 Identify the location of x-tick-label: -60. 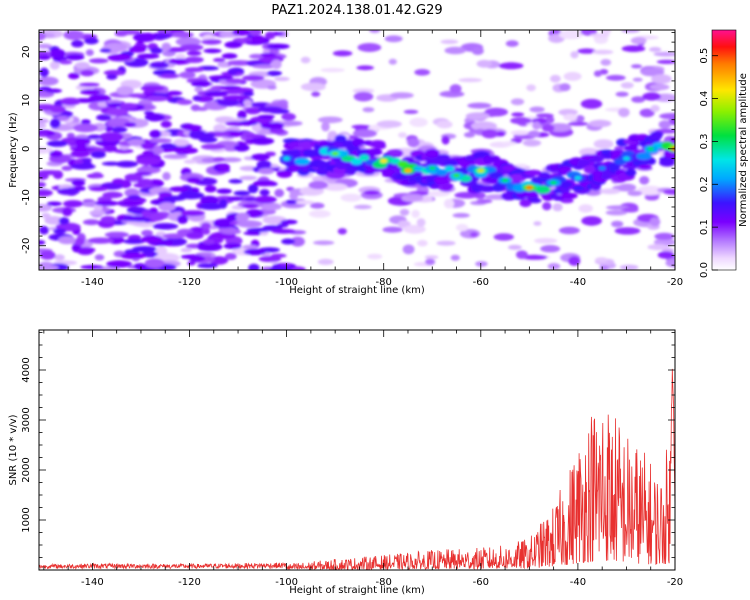
(481, 282).